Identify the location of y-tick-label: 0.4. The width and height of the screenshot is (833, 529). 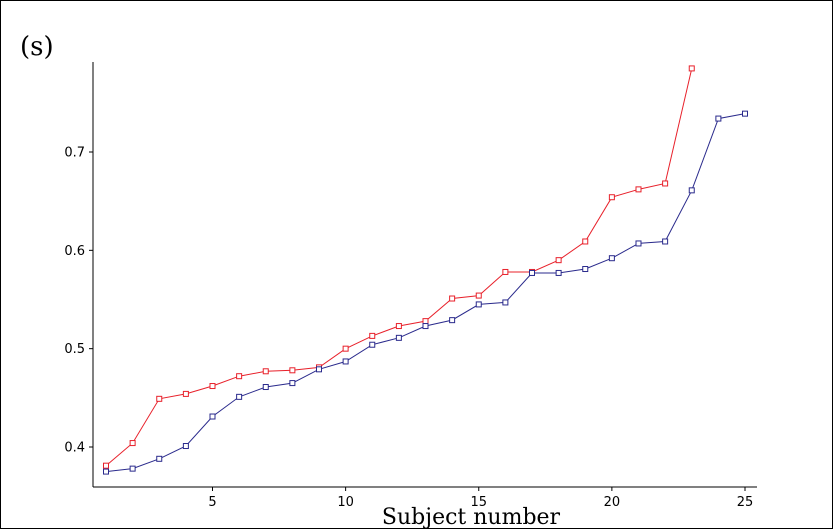
(74, 448).